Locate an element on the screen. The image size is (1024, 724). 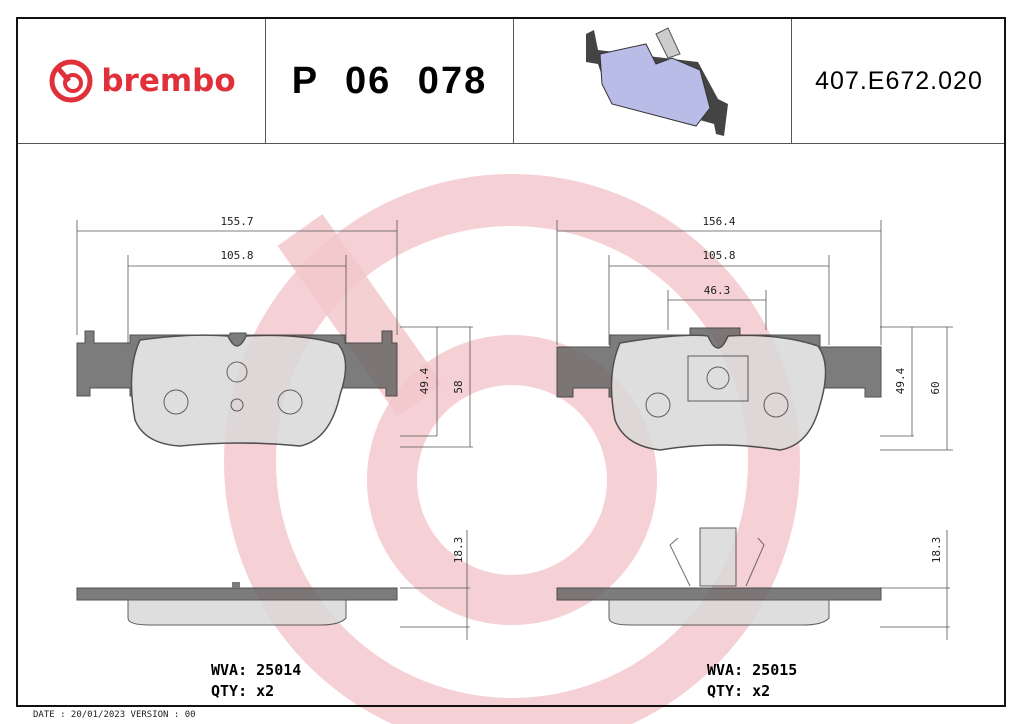
pad-front-left is located at coordinates (237, 388).